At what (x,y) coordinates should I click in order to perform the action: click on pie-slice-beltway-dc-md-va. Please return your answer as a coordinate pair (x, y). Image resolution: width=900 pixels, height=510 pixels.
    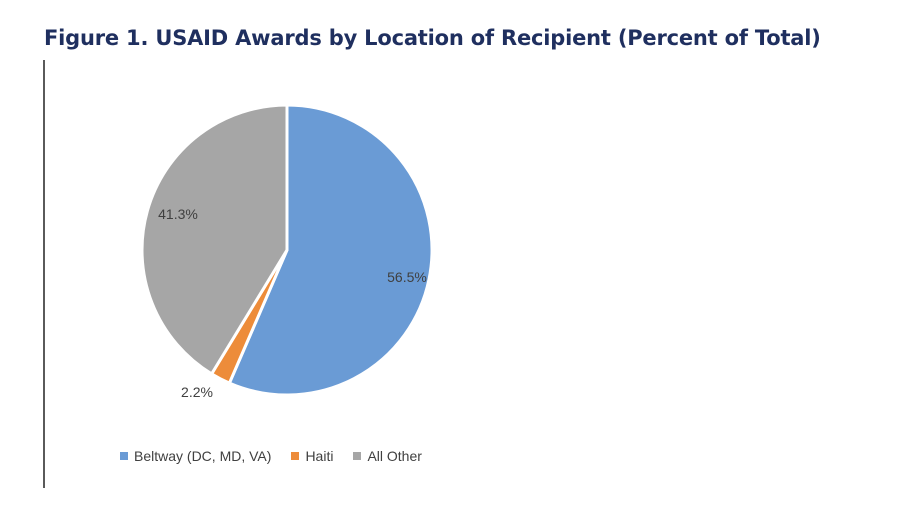
    Looking at the image, I should click on (330, 250).